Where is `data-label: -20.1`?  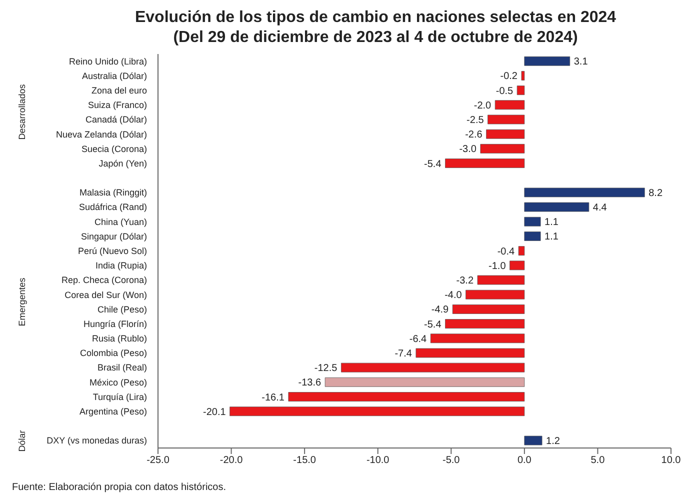
data-label: -20.1 is located at coordinates (214, 412).